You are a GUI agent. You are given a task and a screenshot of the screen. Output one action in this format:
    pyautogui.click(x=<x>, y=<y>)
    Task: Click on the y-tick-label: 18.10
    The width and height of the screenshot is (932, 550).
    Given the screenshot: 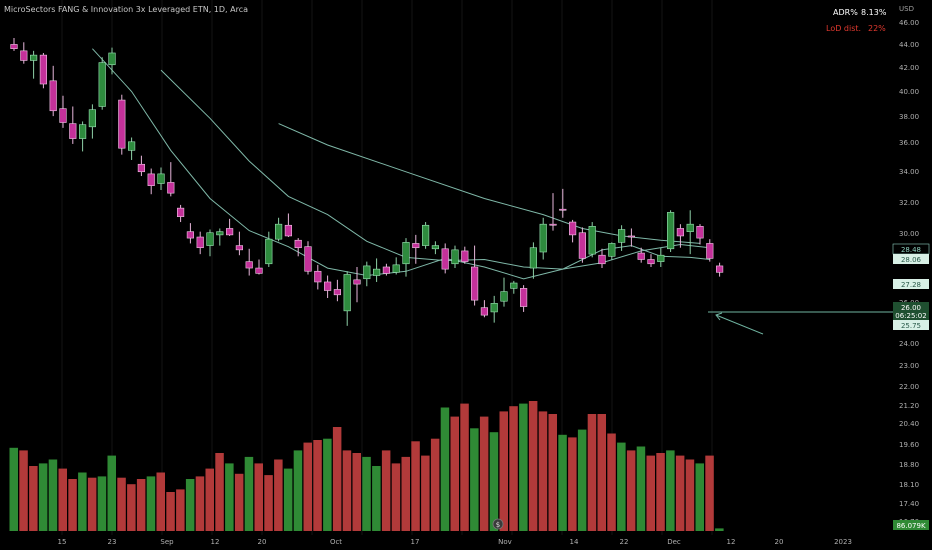 What is the action you would take?
    pyautogui.click(x=909, y=485)
    